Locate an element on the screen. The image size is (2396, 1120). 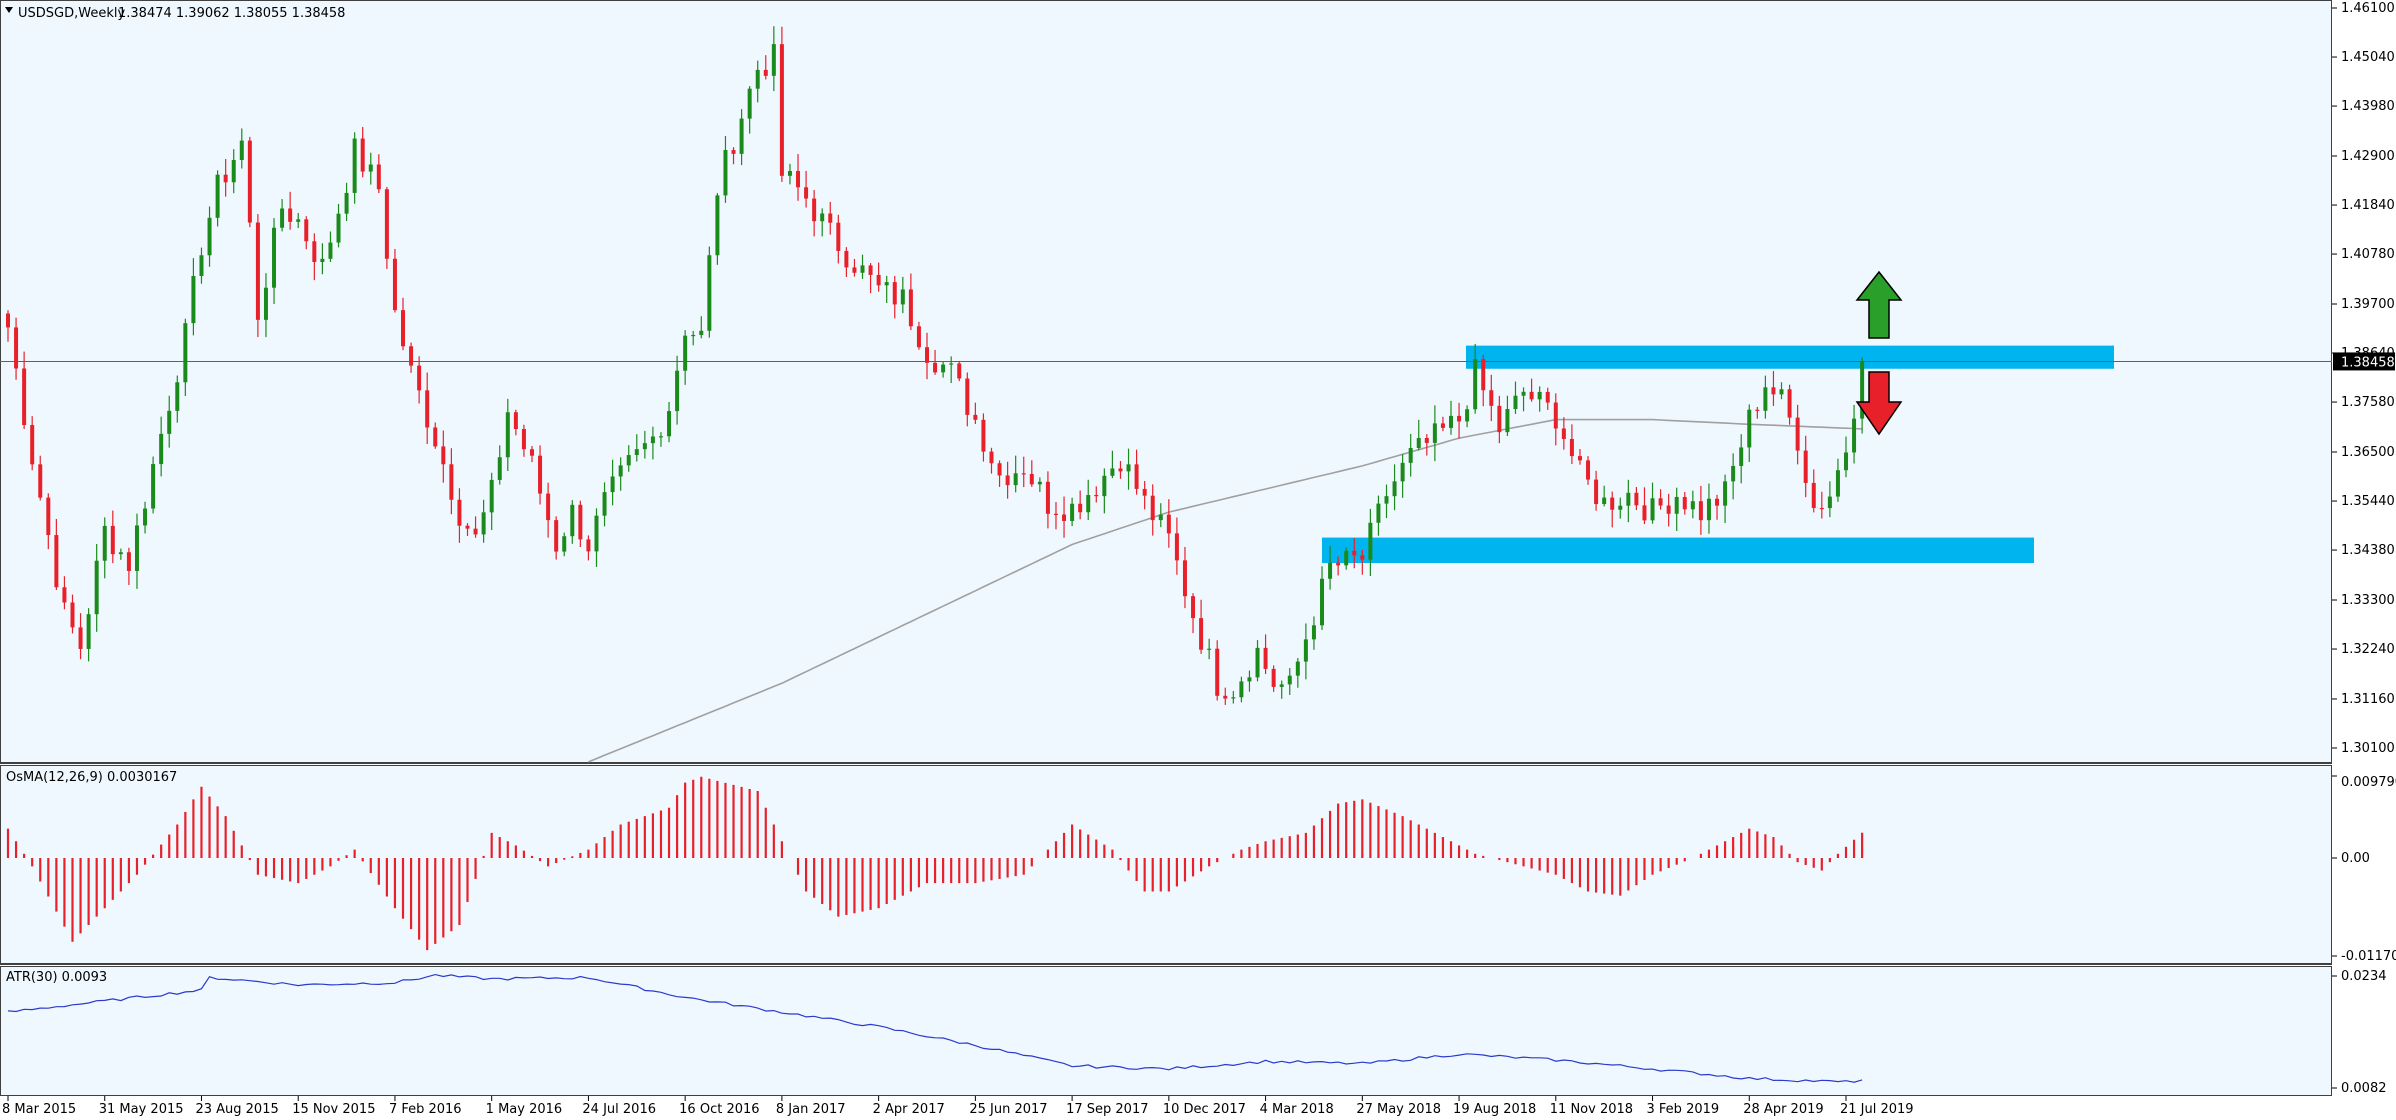
arrows-layer is located at coordinates (1879, 353).